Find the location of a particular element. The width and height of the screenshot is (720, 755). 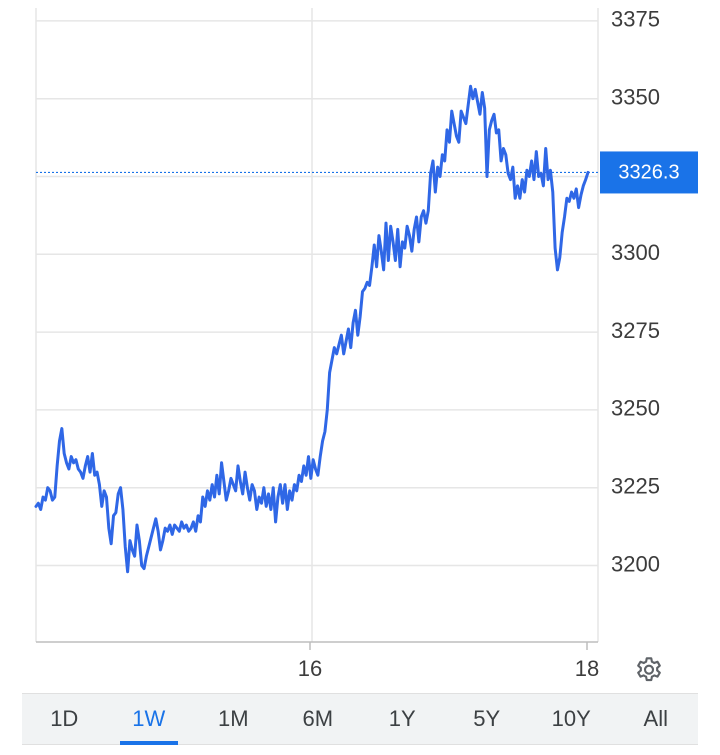

tab-all: All is located at coordinates (655, 718).